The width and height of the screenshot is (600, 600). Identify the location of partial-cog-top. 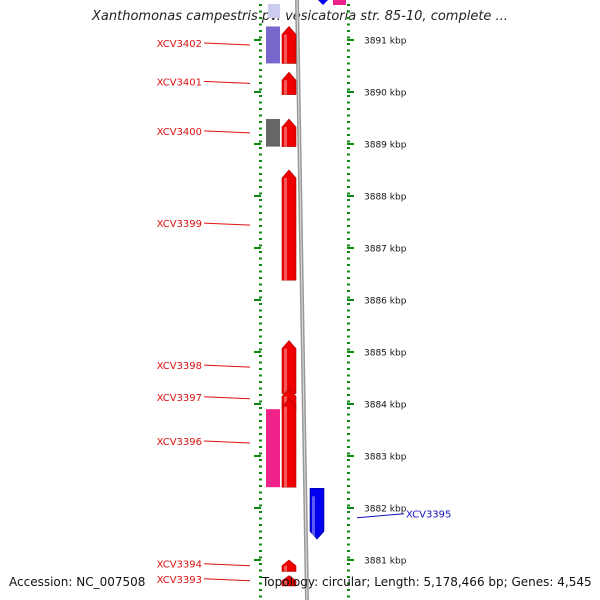
(339, 2).